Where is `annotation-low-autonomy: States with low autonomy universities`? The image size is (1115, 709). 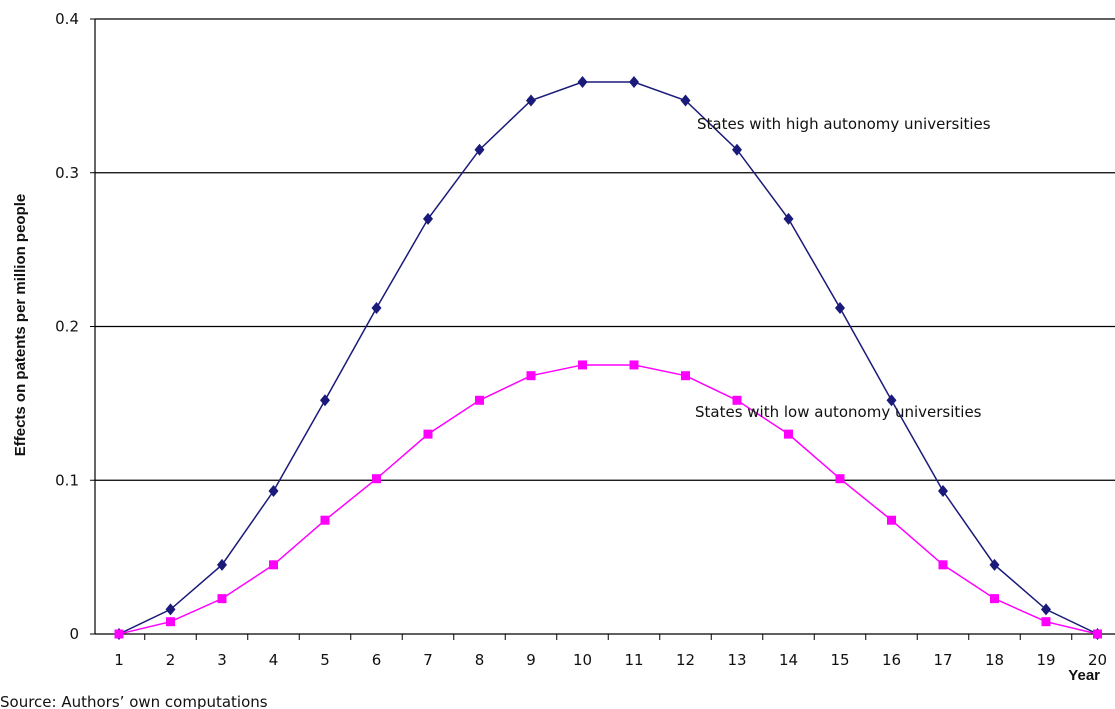
annotation-low-autonomy: States with low autonomy universities is located at coordinates (838, 412).